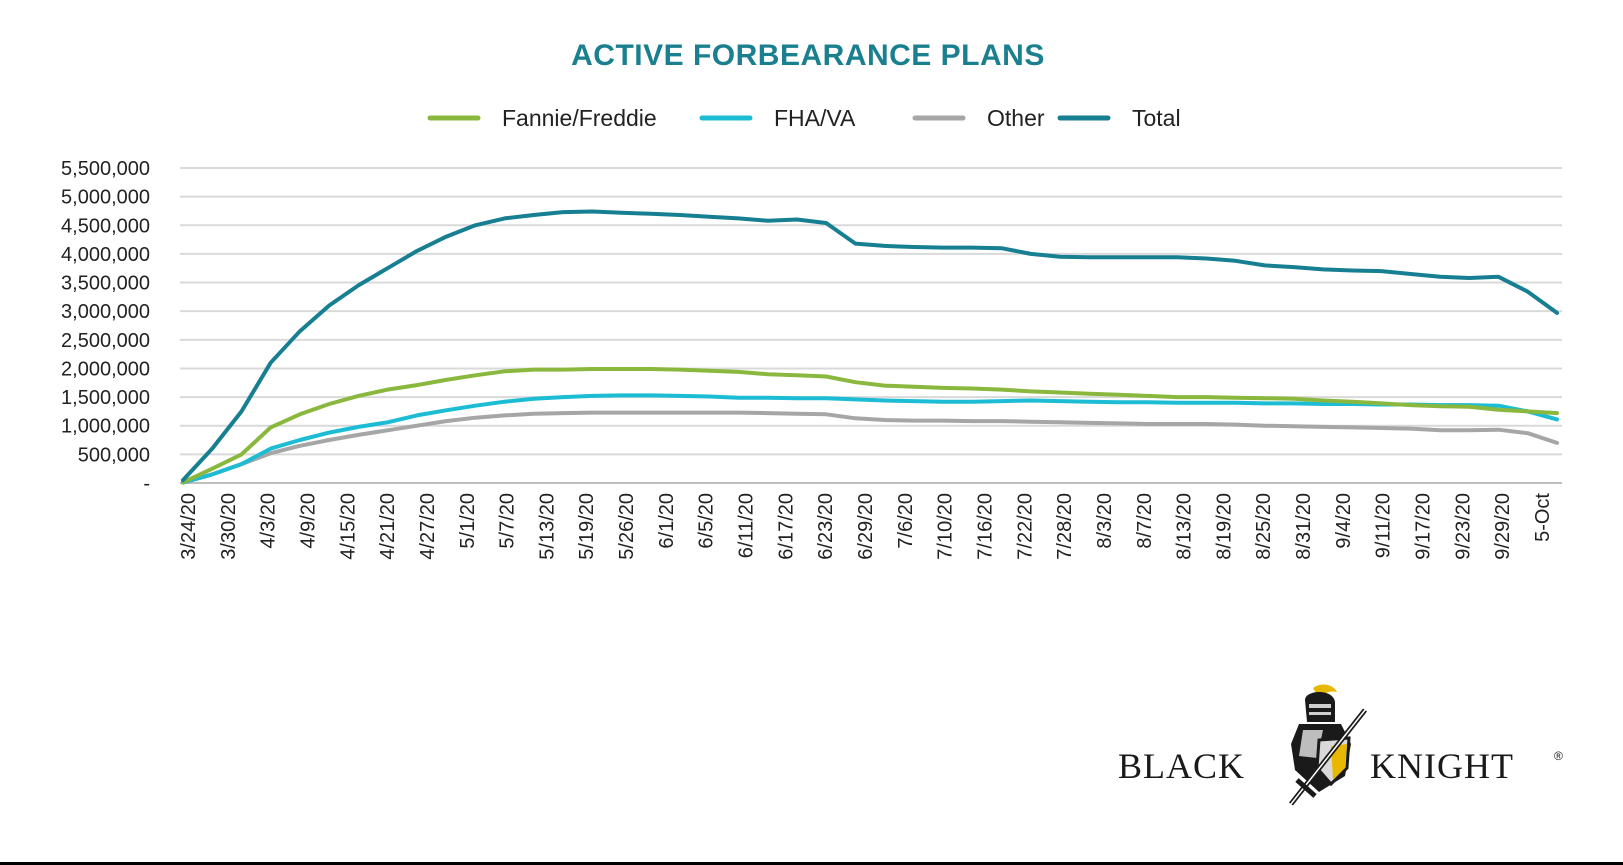  Describe the element at coordinates (105, 284) in the screenshot. I see `y-tick-label: 3,500,000` at that location.